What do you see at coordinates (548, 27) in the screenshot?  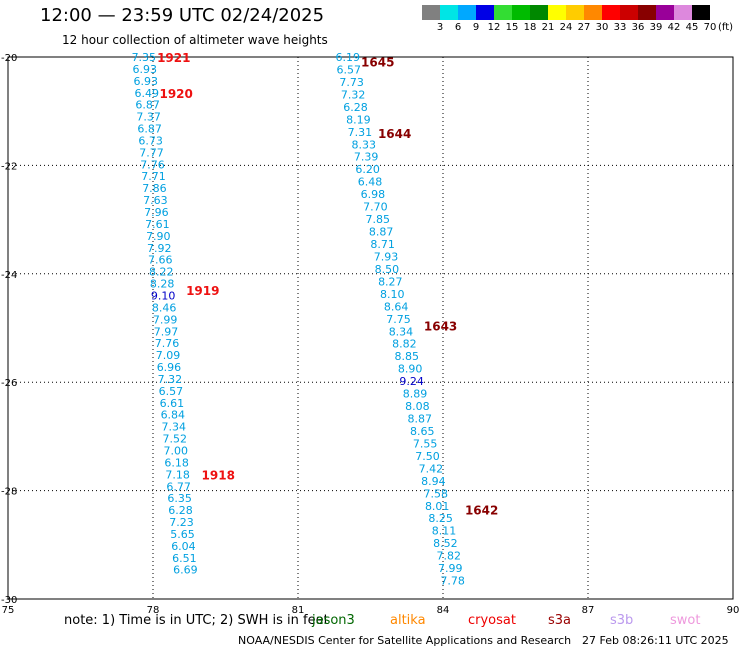 I see `scale-label: 21` at bounding box center [548, 27].